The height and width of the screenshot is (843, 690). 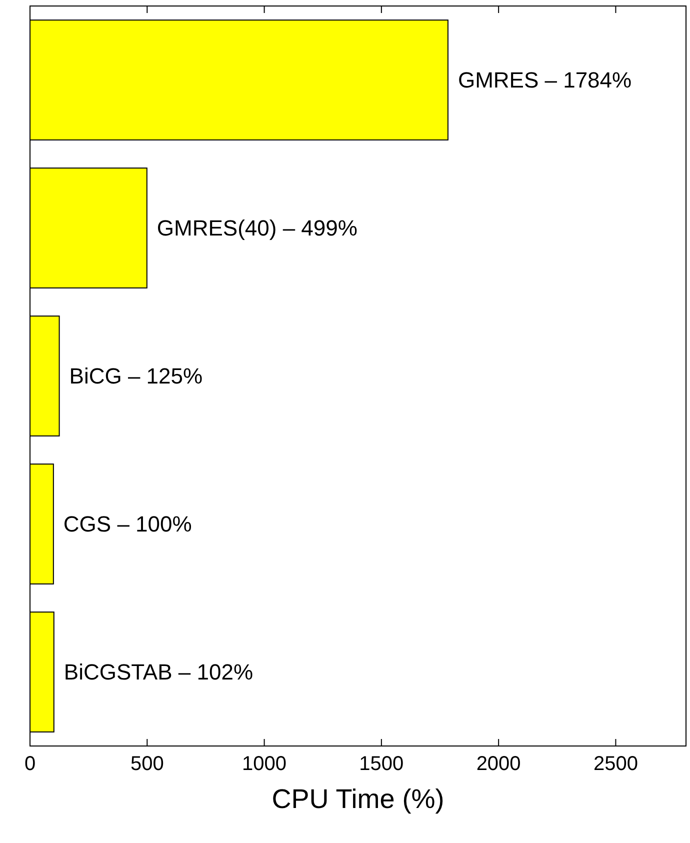 I want to click on annotation: BiCG – 125%, so click(x=136, y=376).